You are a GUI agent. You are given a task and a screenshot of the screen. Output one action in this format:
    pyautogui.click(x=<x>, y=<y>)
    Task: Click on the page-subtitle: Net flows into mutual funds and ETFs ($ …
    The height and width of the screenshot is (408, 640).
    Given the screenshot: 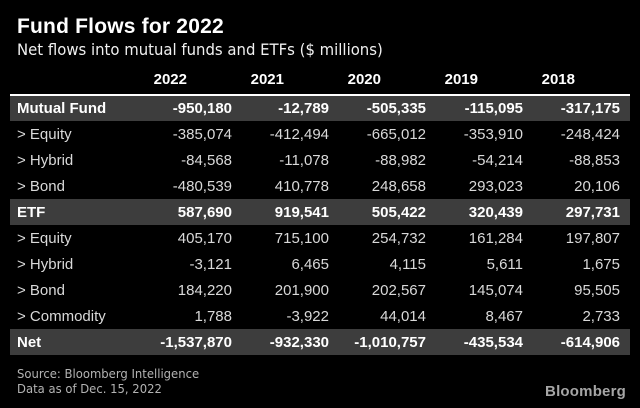 What is the action you would take?
    pyautogui.click(x=200, y=50)
    